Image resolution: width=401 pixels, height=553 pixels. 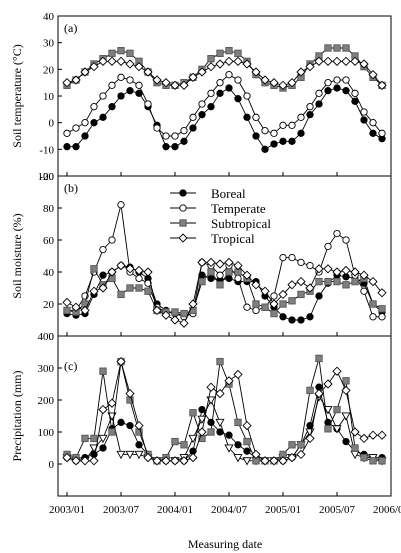 What do you see at coordinates (229, 510) in the screenshot?
I see `x-tick-label: 2004/07` at bounding box center [229, 510].